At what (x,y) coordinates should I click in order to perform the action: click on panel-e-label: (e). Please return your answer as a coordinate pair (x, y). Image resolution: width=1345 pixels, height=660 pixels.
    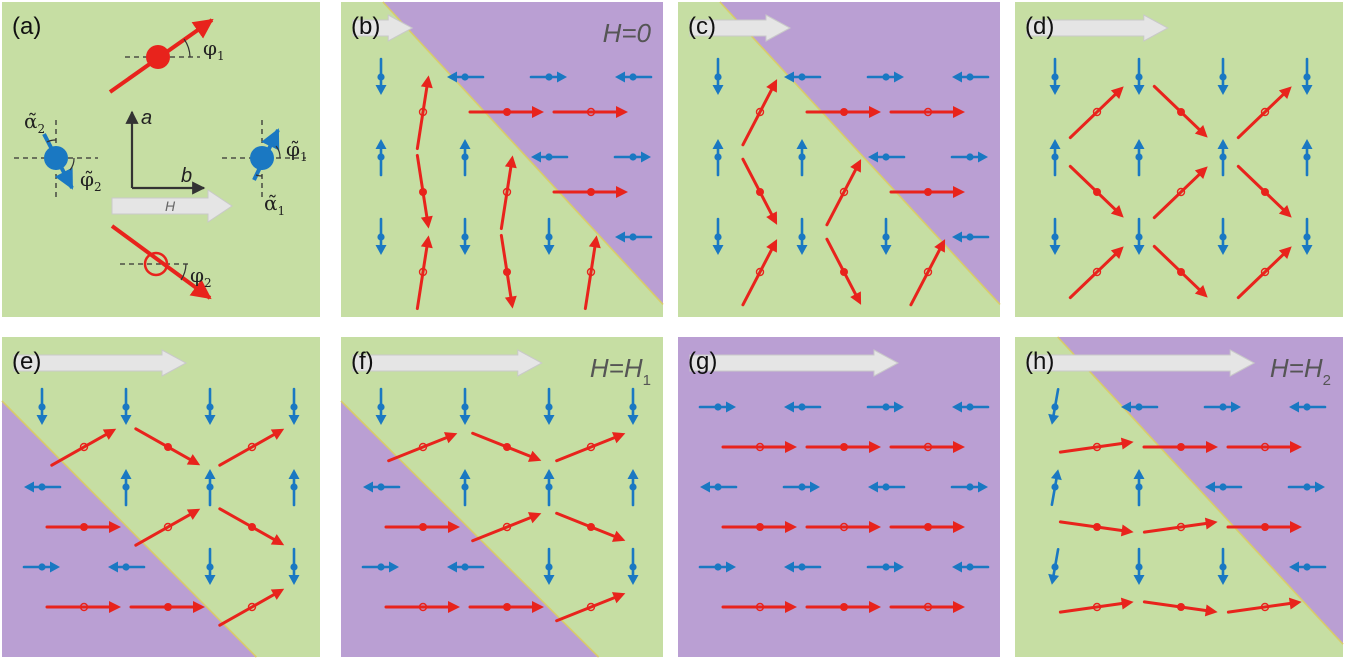
    Looking at the image, I should click on (26, 361).